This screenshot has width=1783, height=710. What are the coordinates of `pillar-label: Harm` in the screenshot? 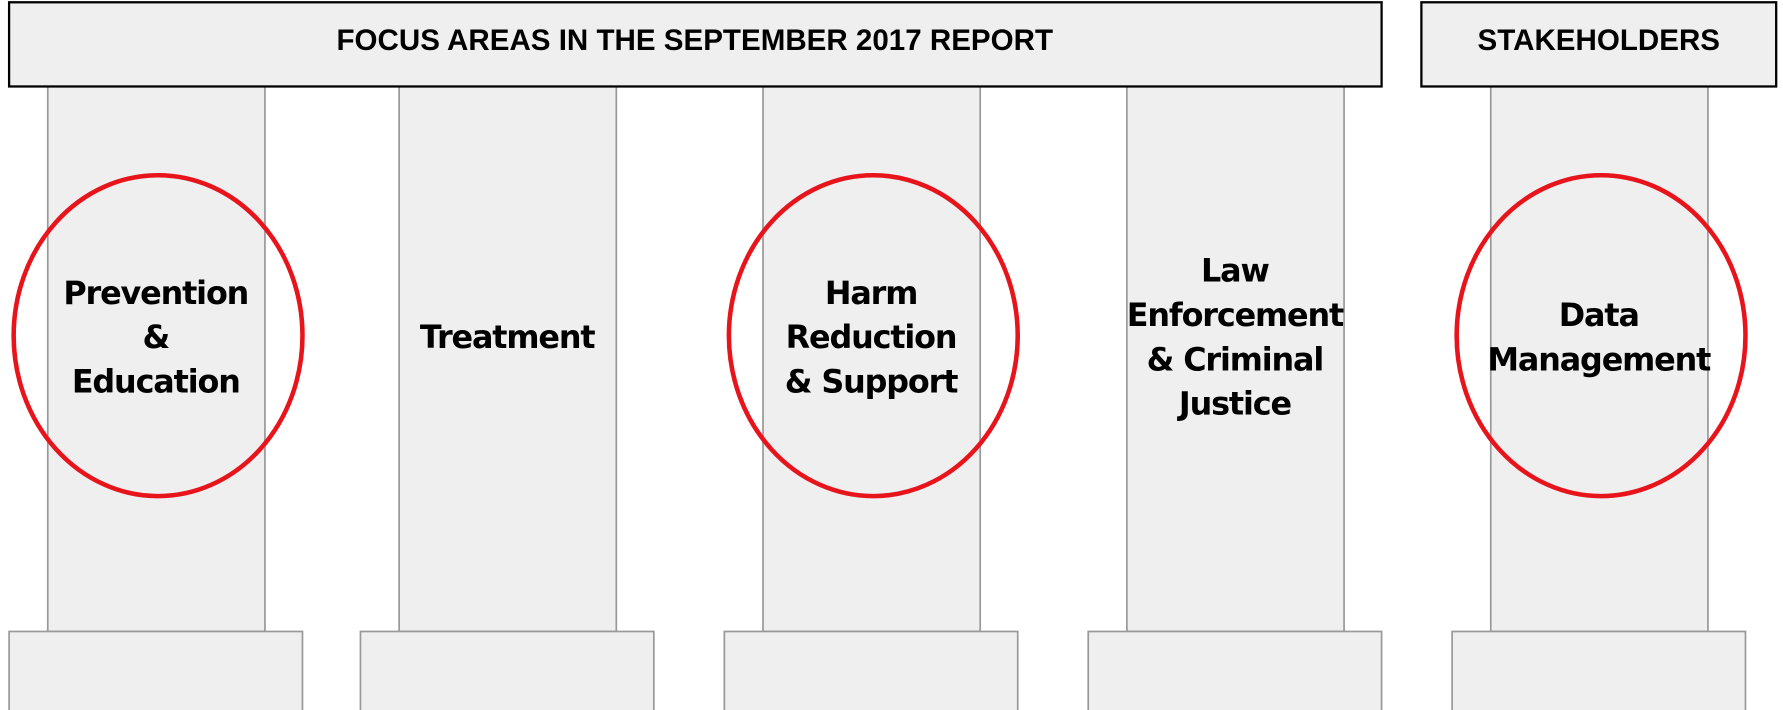 It's located at (871, 293).